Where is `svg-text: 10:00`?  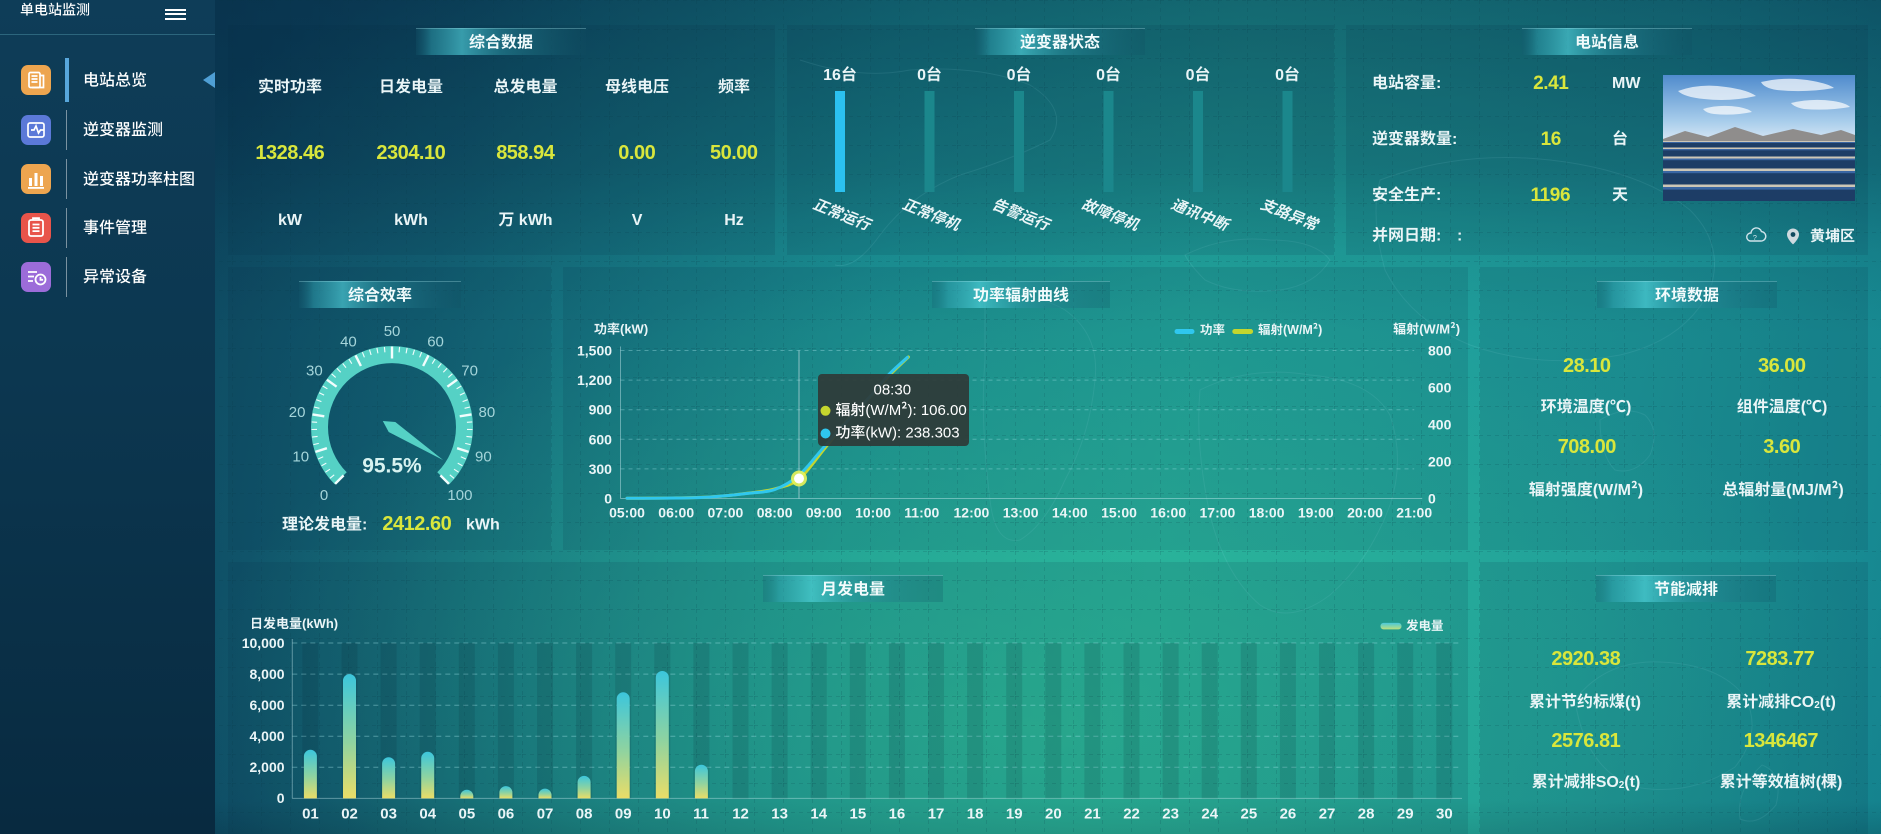 svg-text: 10:00 is located at coordinates (873, 513).